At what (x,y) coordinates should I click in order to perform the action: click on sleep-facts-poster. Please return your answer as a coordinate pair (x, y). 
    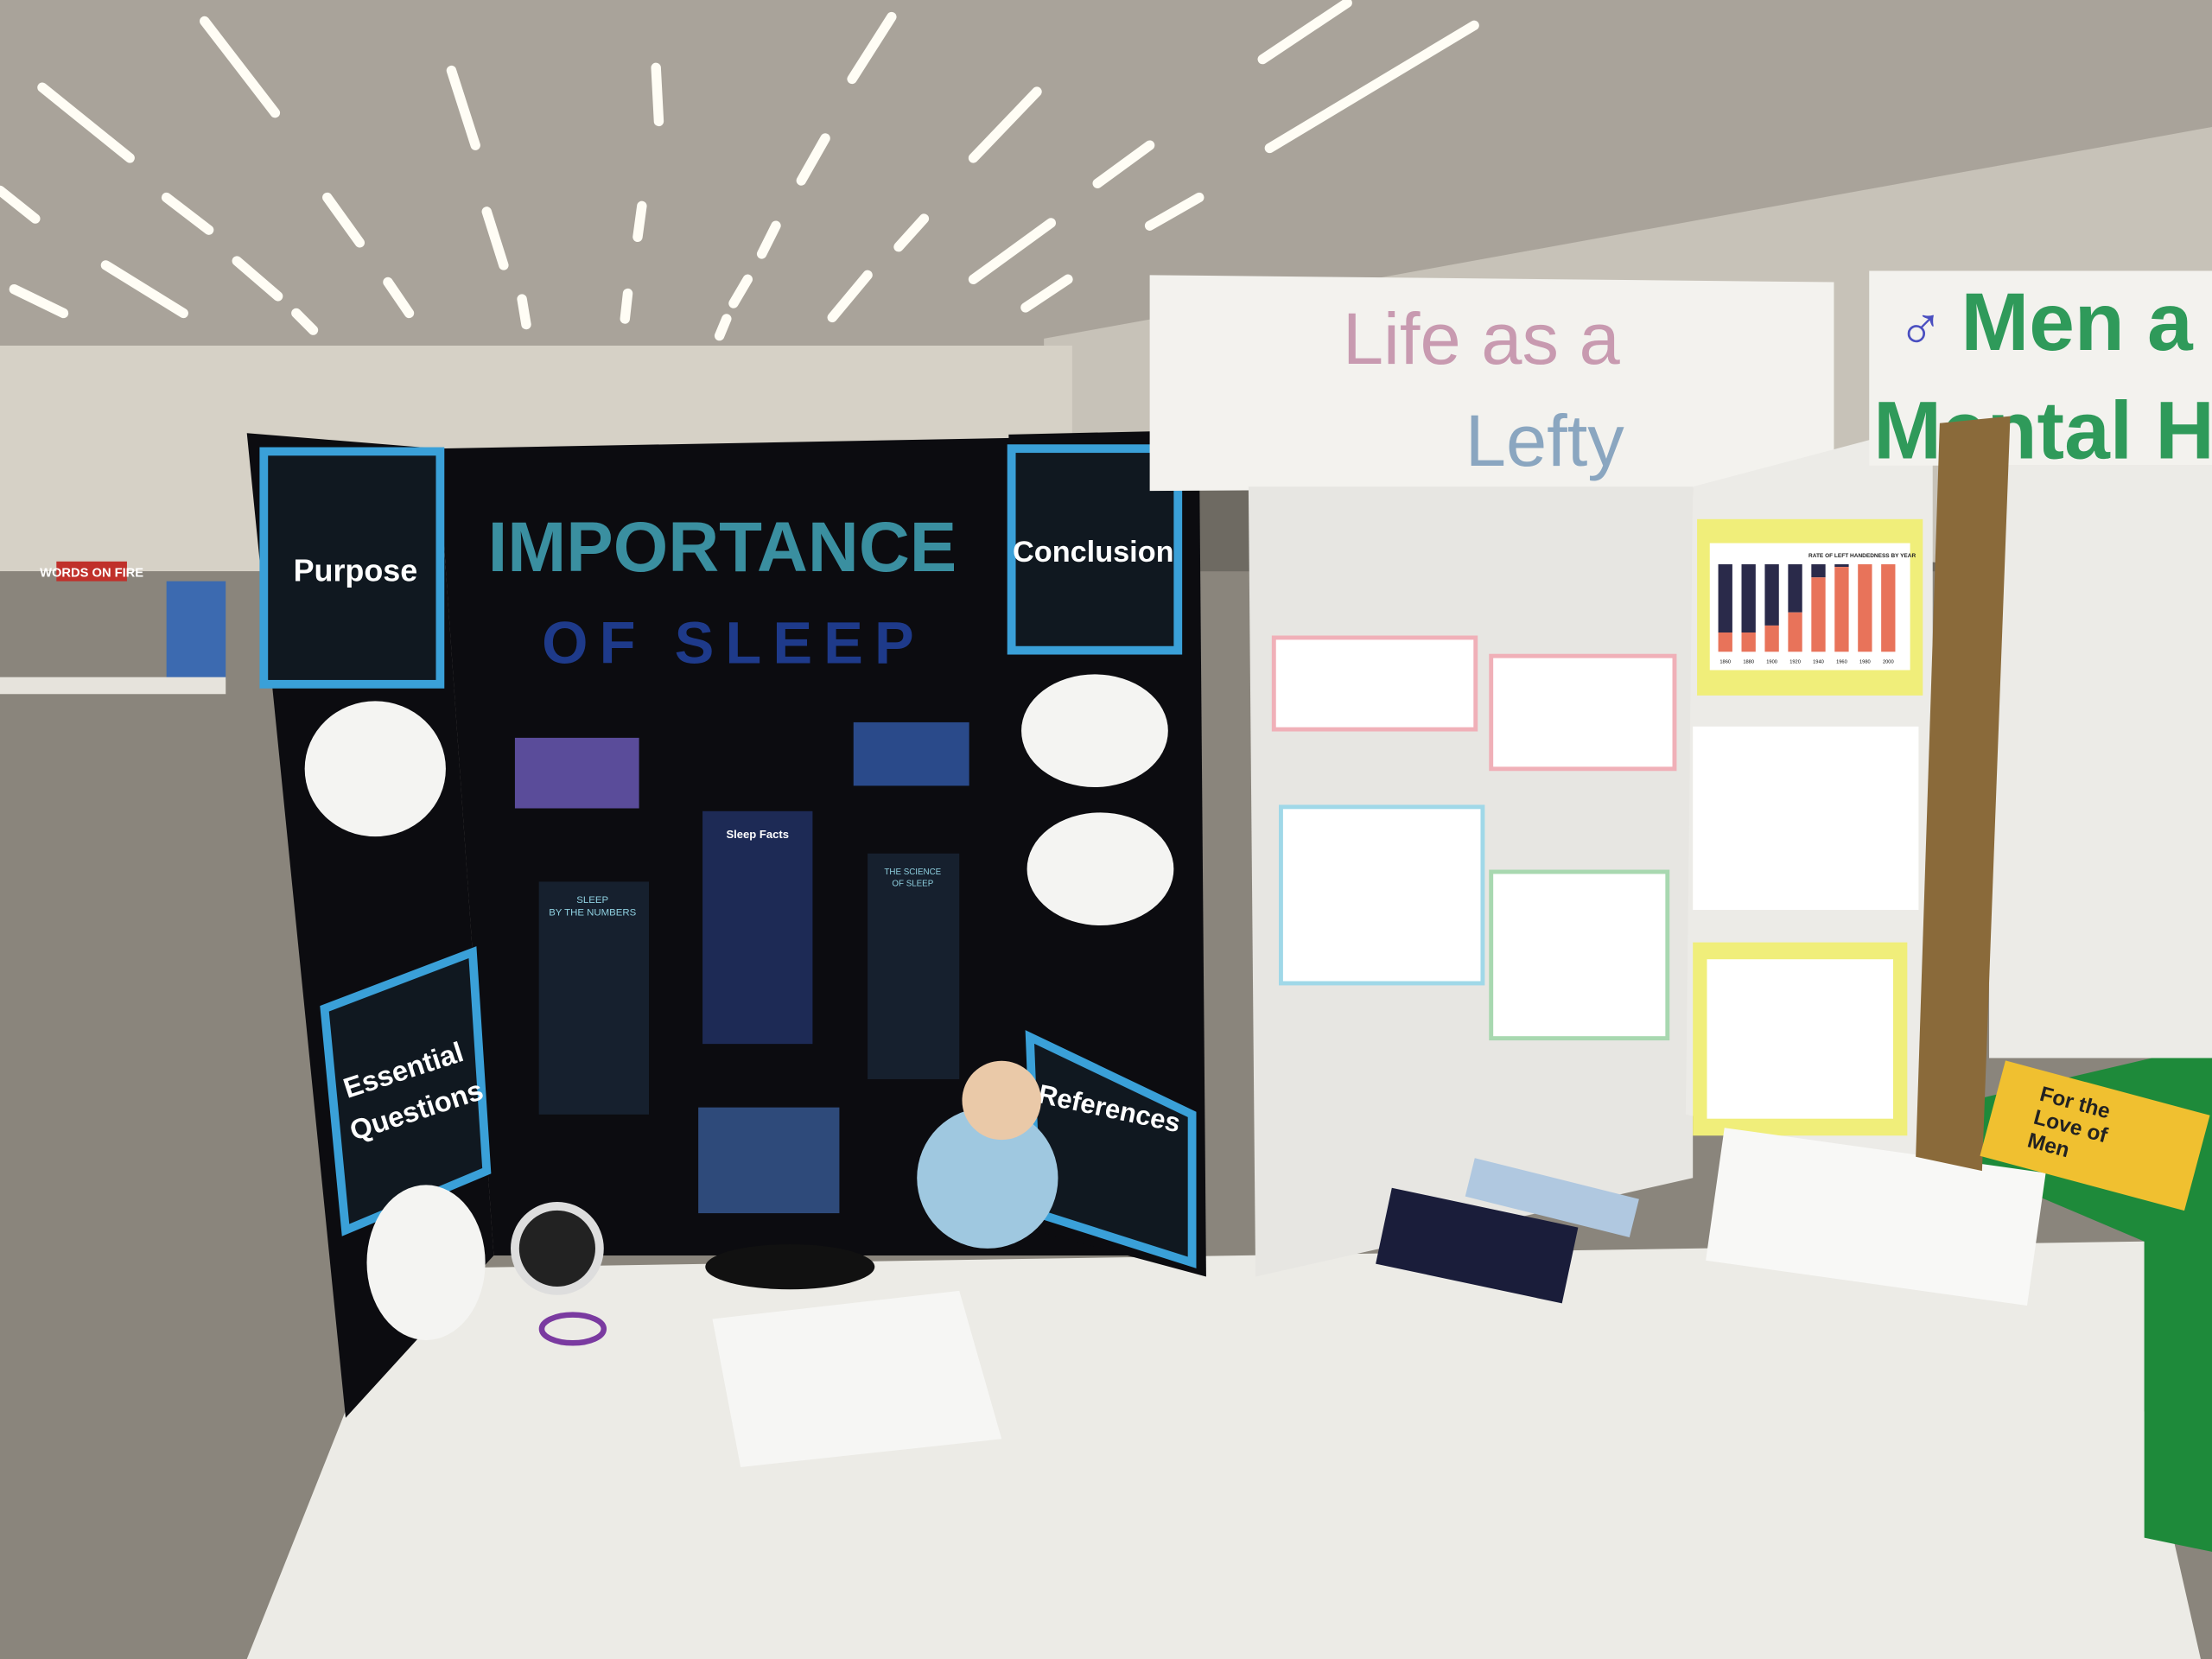
    Looking at the image, I should click on (757, 928).